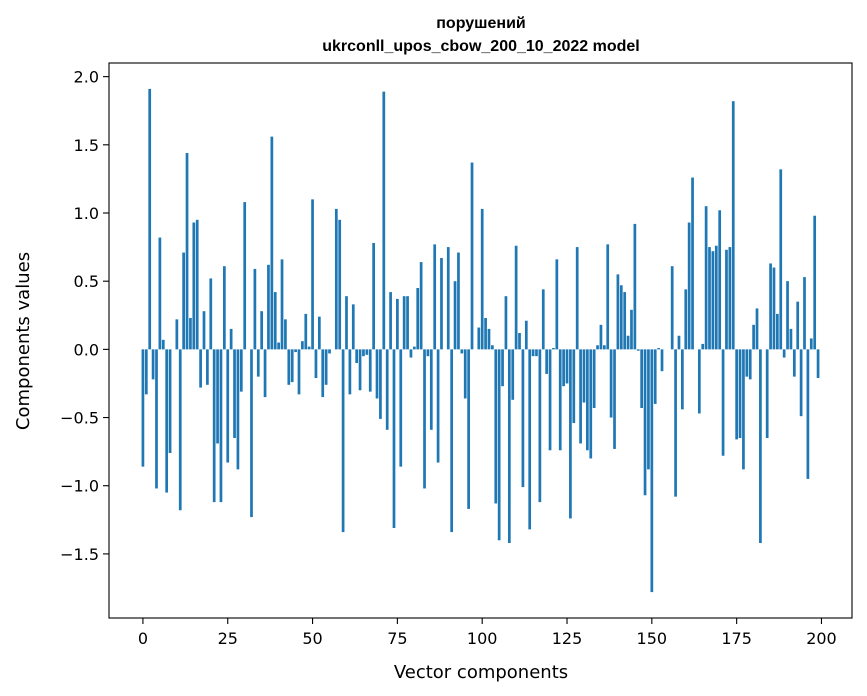 The width and height of the screenshot is (867, 696). Describe the element at coordinates (79, 418) in the screenshot. I see `y-tick-label-2: −0.5` at that location.